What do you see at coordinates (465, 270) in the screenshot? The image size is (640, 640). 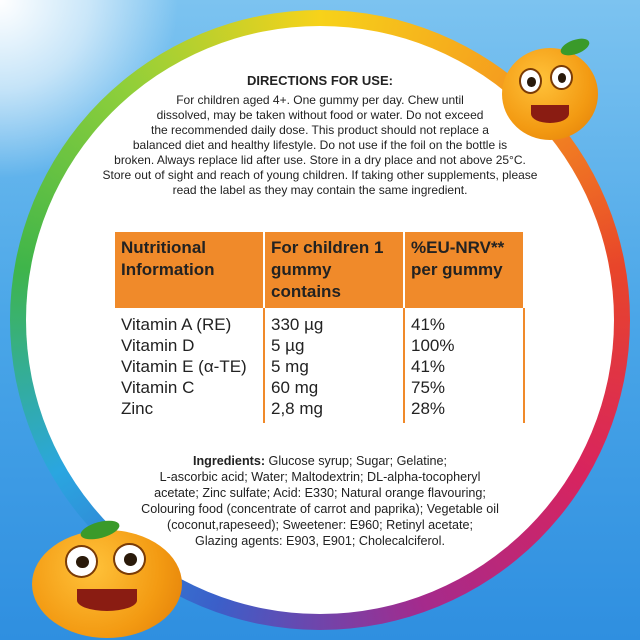 I see `header-eu-nrv: %EU-NRV** per gummy` at bounding box center [465, 270].